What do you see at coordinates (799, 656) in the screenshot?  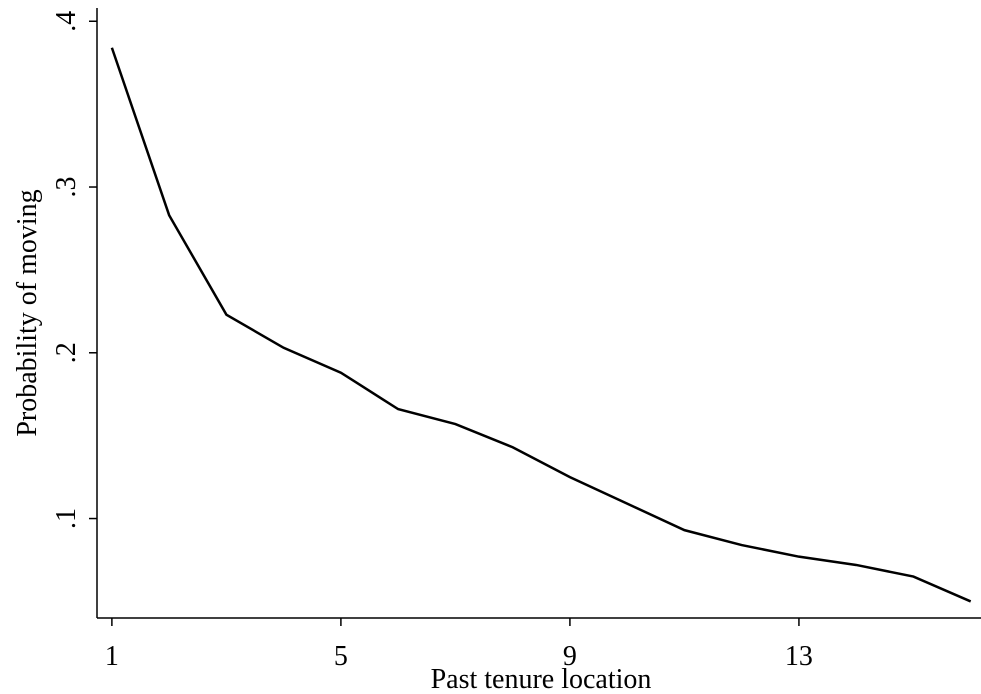 I see `x-tick-label: 13` at bounding box center [799, 656].